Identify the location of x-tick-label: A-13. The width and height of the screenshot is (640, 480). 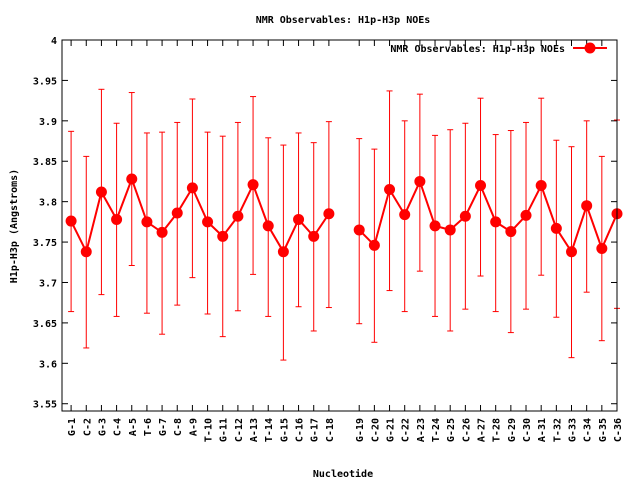
(254, 430).